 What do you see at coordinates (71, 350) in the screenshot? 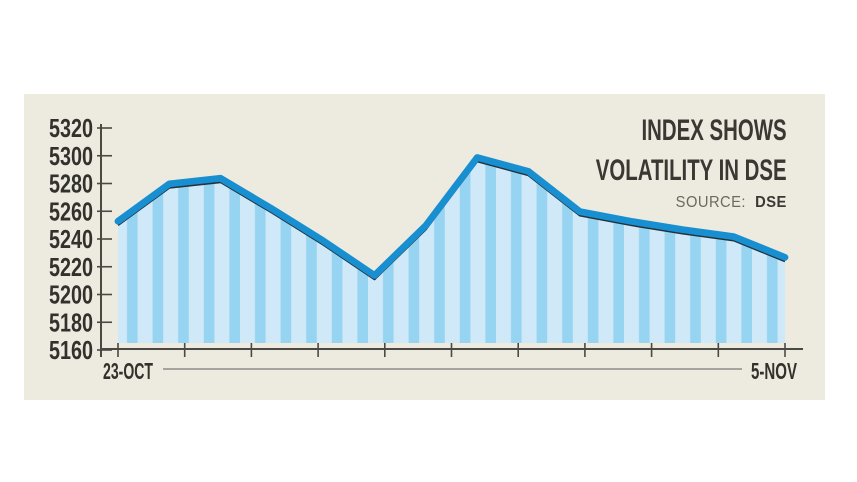
I see `y-tick-label: 5160` at bounding box center [71, 350].